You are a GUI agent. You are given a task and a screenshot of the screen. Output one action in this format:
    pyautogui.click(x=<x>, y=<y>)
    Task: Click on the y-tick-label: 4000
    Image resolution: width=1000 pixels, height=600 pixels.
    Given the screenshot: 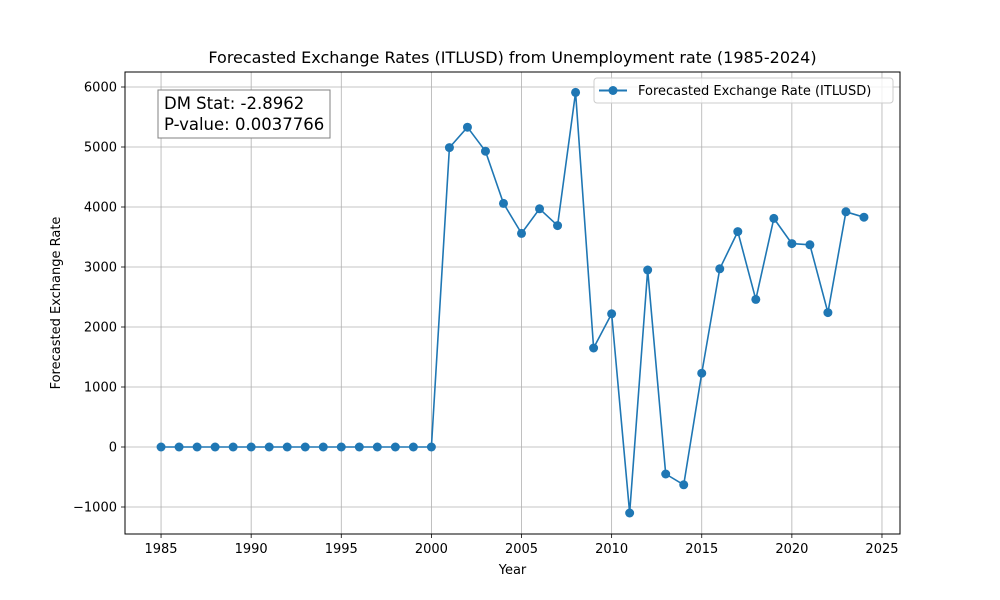 What is the action you would take?
    pyautogui.click(x=100, y=208)
    